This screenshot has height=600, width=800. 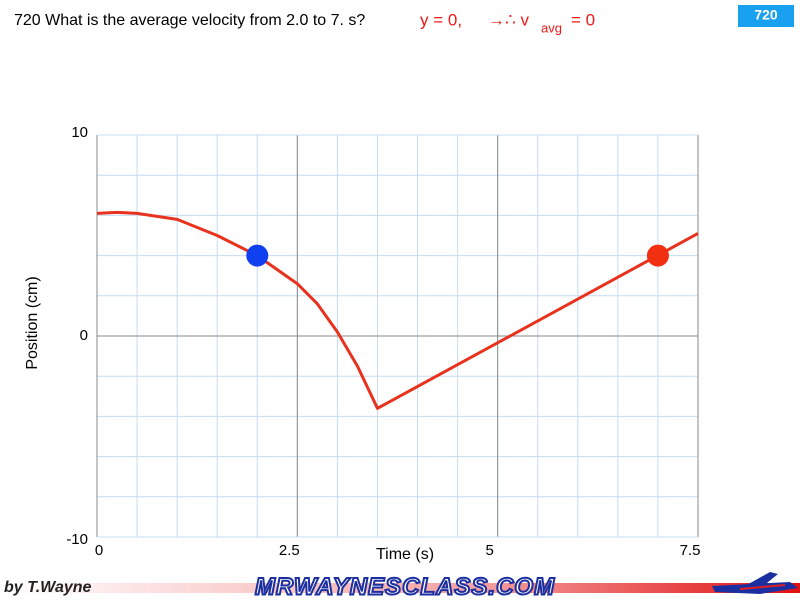 What do you see at coordinates (84, 335) in the screenshot?
I see `y-tick-label: 0` at bounding box center [84, 335].